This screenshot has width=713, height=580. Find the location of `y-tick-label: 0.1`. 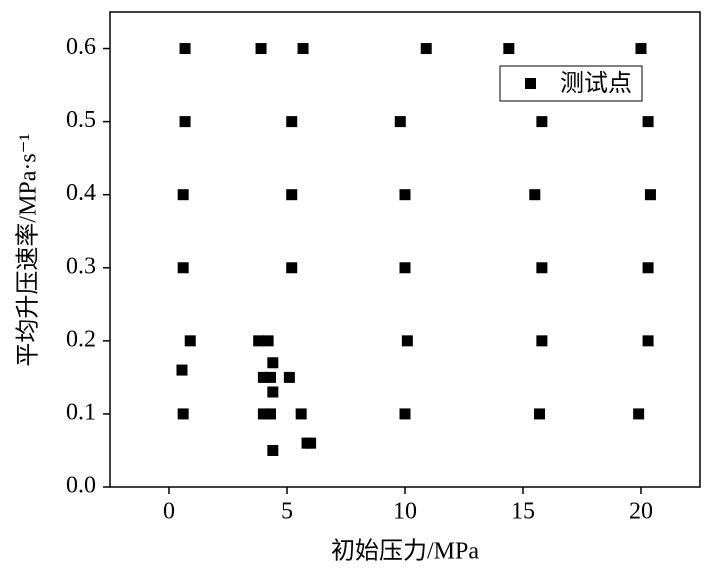

y-tick-label: 0.1 is located at coordinates (81, 412).